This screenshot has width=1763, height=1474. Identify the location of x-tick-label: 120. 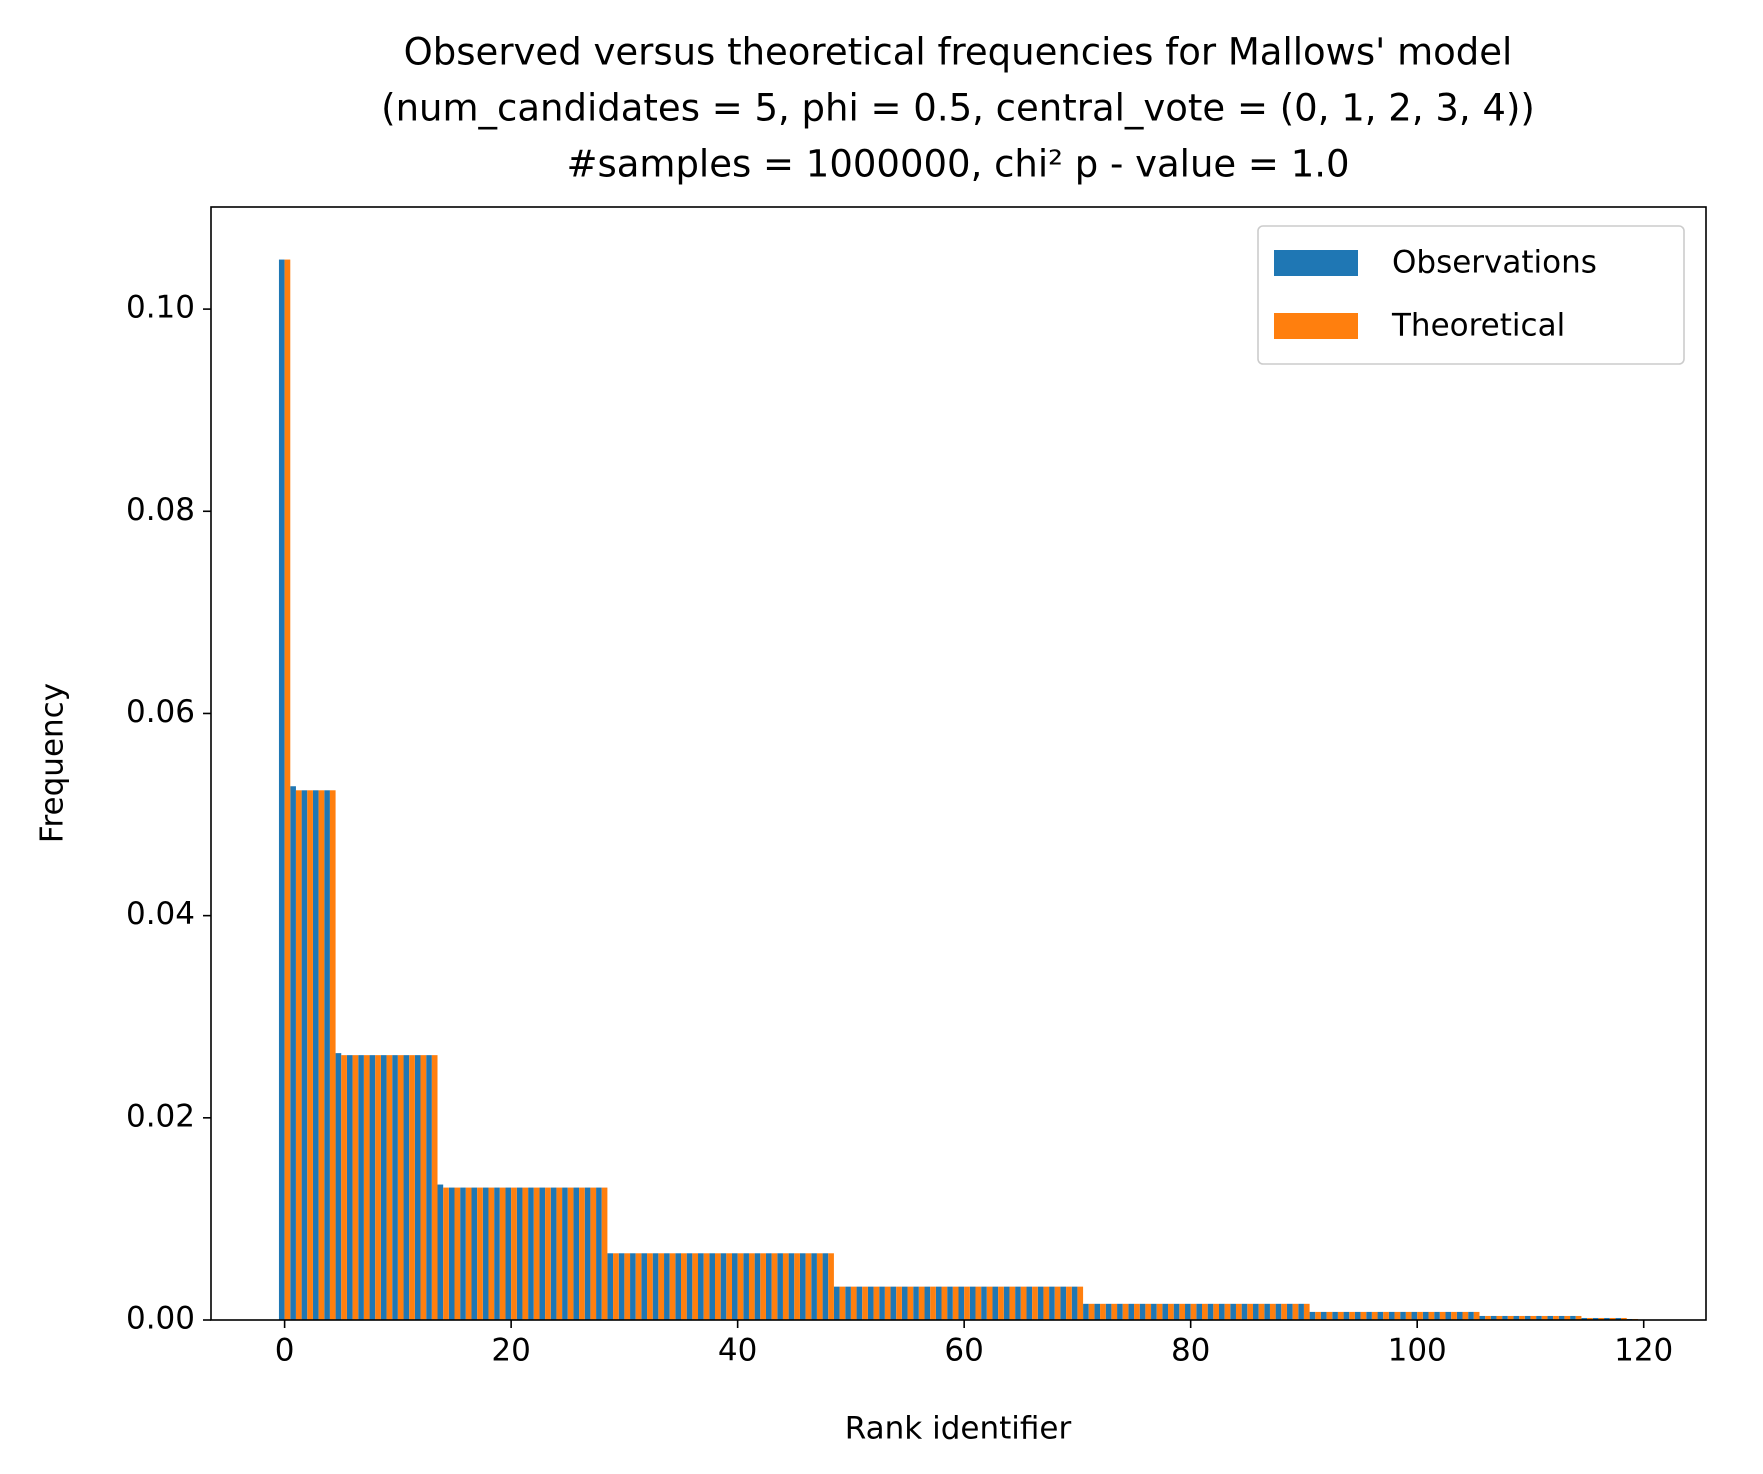
(1643, 1351).